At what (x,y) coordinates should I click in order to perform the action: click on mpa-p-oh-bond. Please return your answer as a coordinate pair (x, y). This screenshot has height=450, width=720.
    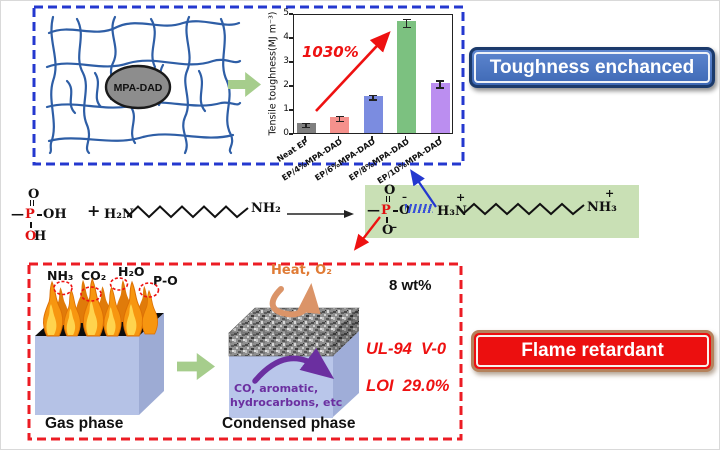
    Looking at the image, I should click on (39, 215).